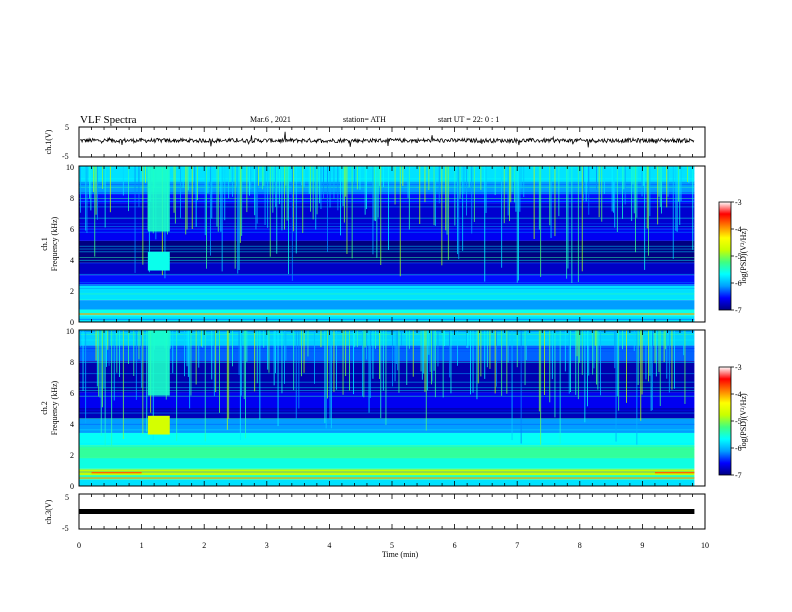 The height and width of the screenshot is (612, 792). Describe the element at coordinates (54, 407) in the screenshot. I see `ch2-frequency-ylabel: Frequency (kHz)` at that location.